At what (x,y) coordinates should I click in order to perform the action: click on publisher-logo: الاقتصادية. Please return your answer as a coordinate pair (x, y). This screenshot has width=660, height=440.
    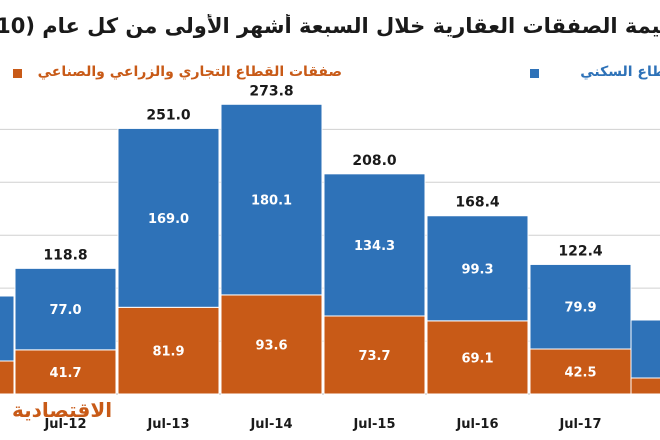
    Looking at the image, I should click on (62, 410).